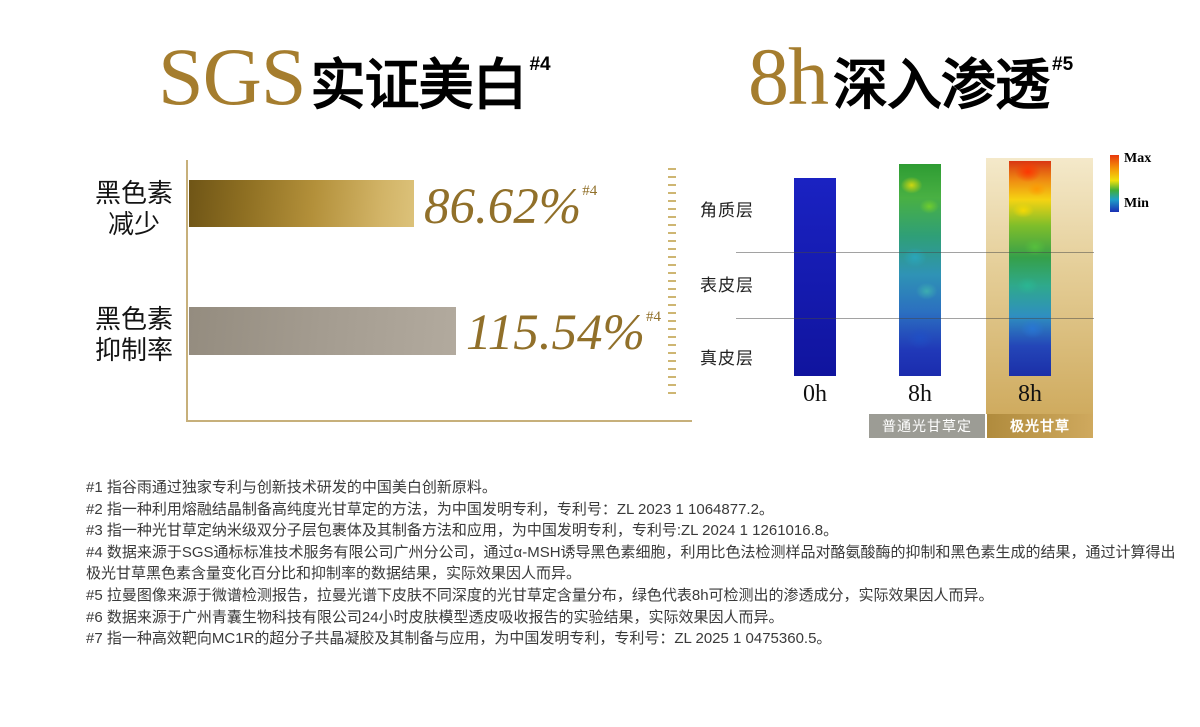 Image resolution: width=1200 pixels, height=727 pixels. What do you see at coordinates (301, 203) in the screenshot?
I see `bar-melanin-reduction` at bounding box center [301, 203].